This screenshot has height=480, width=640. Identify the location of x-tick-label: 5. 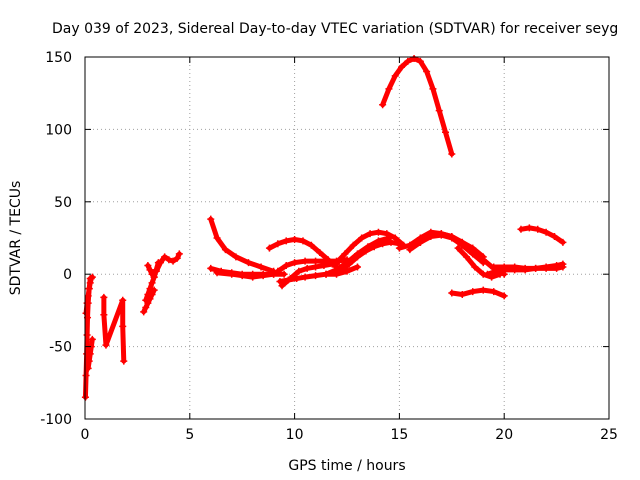
(189, 435).